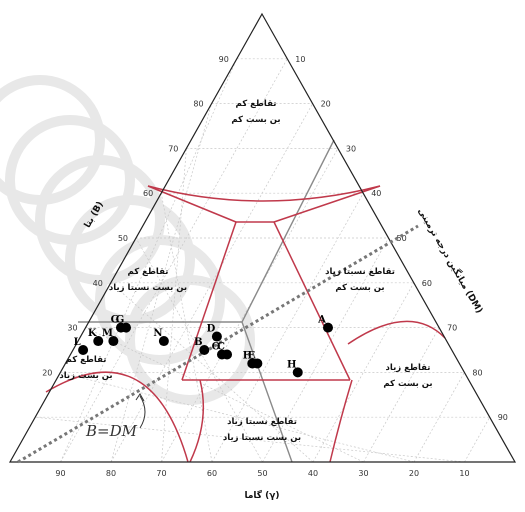 The height and width of the screenshot is (512, 525). I want to click on left-tick-label: 30, so click(72, 328).